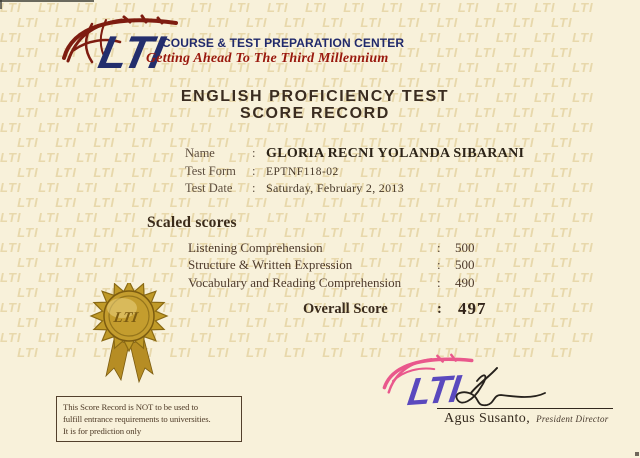 The width and height of the screenshot is (640, 458). What do you see at coordinates (315, 113) in the screenshot?
I see `title-line-2: SCORE RECORD` at bounding box center [315, 113].